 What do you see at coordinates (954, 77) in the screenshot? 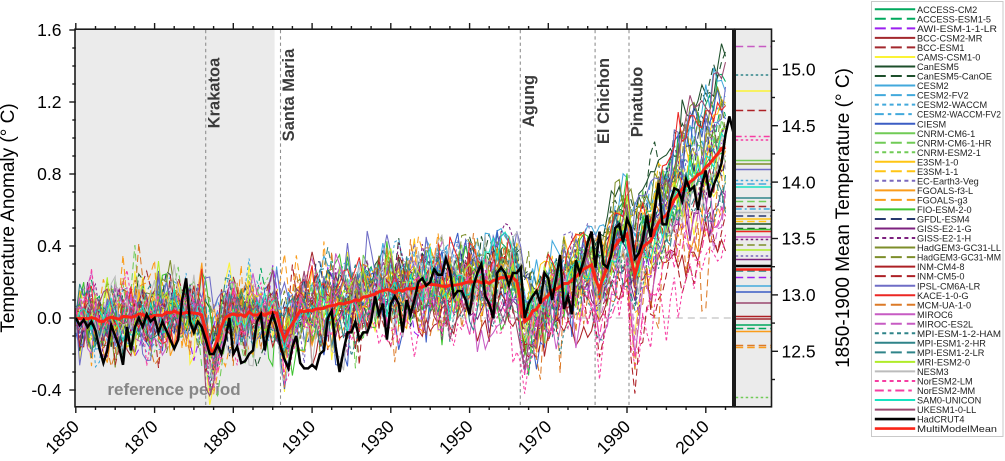
I see `svg-text: CanESM5-CanOE` at bounding box center [954, 77].